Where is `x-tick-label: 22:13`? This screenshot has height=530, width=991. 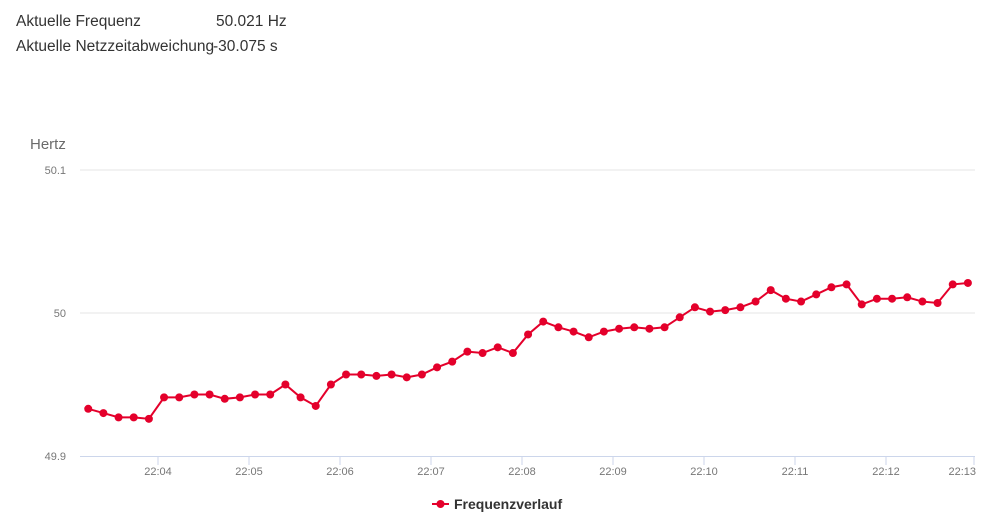 x-tick-label: 22:13 is located at coordinates (962, 472).